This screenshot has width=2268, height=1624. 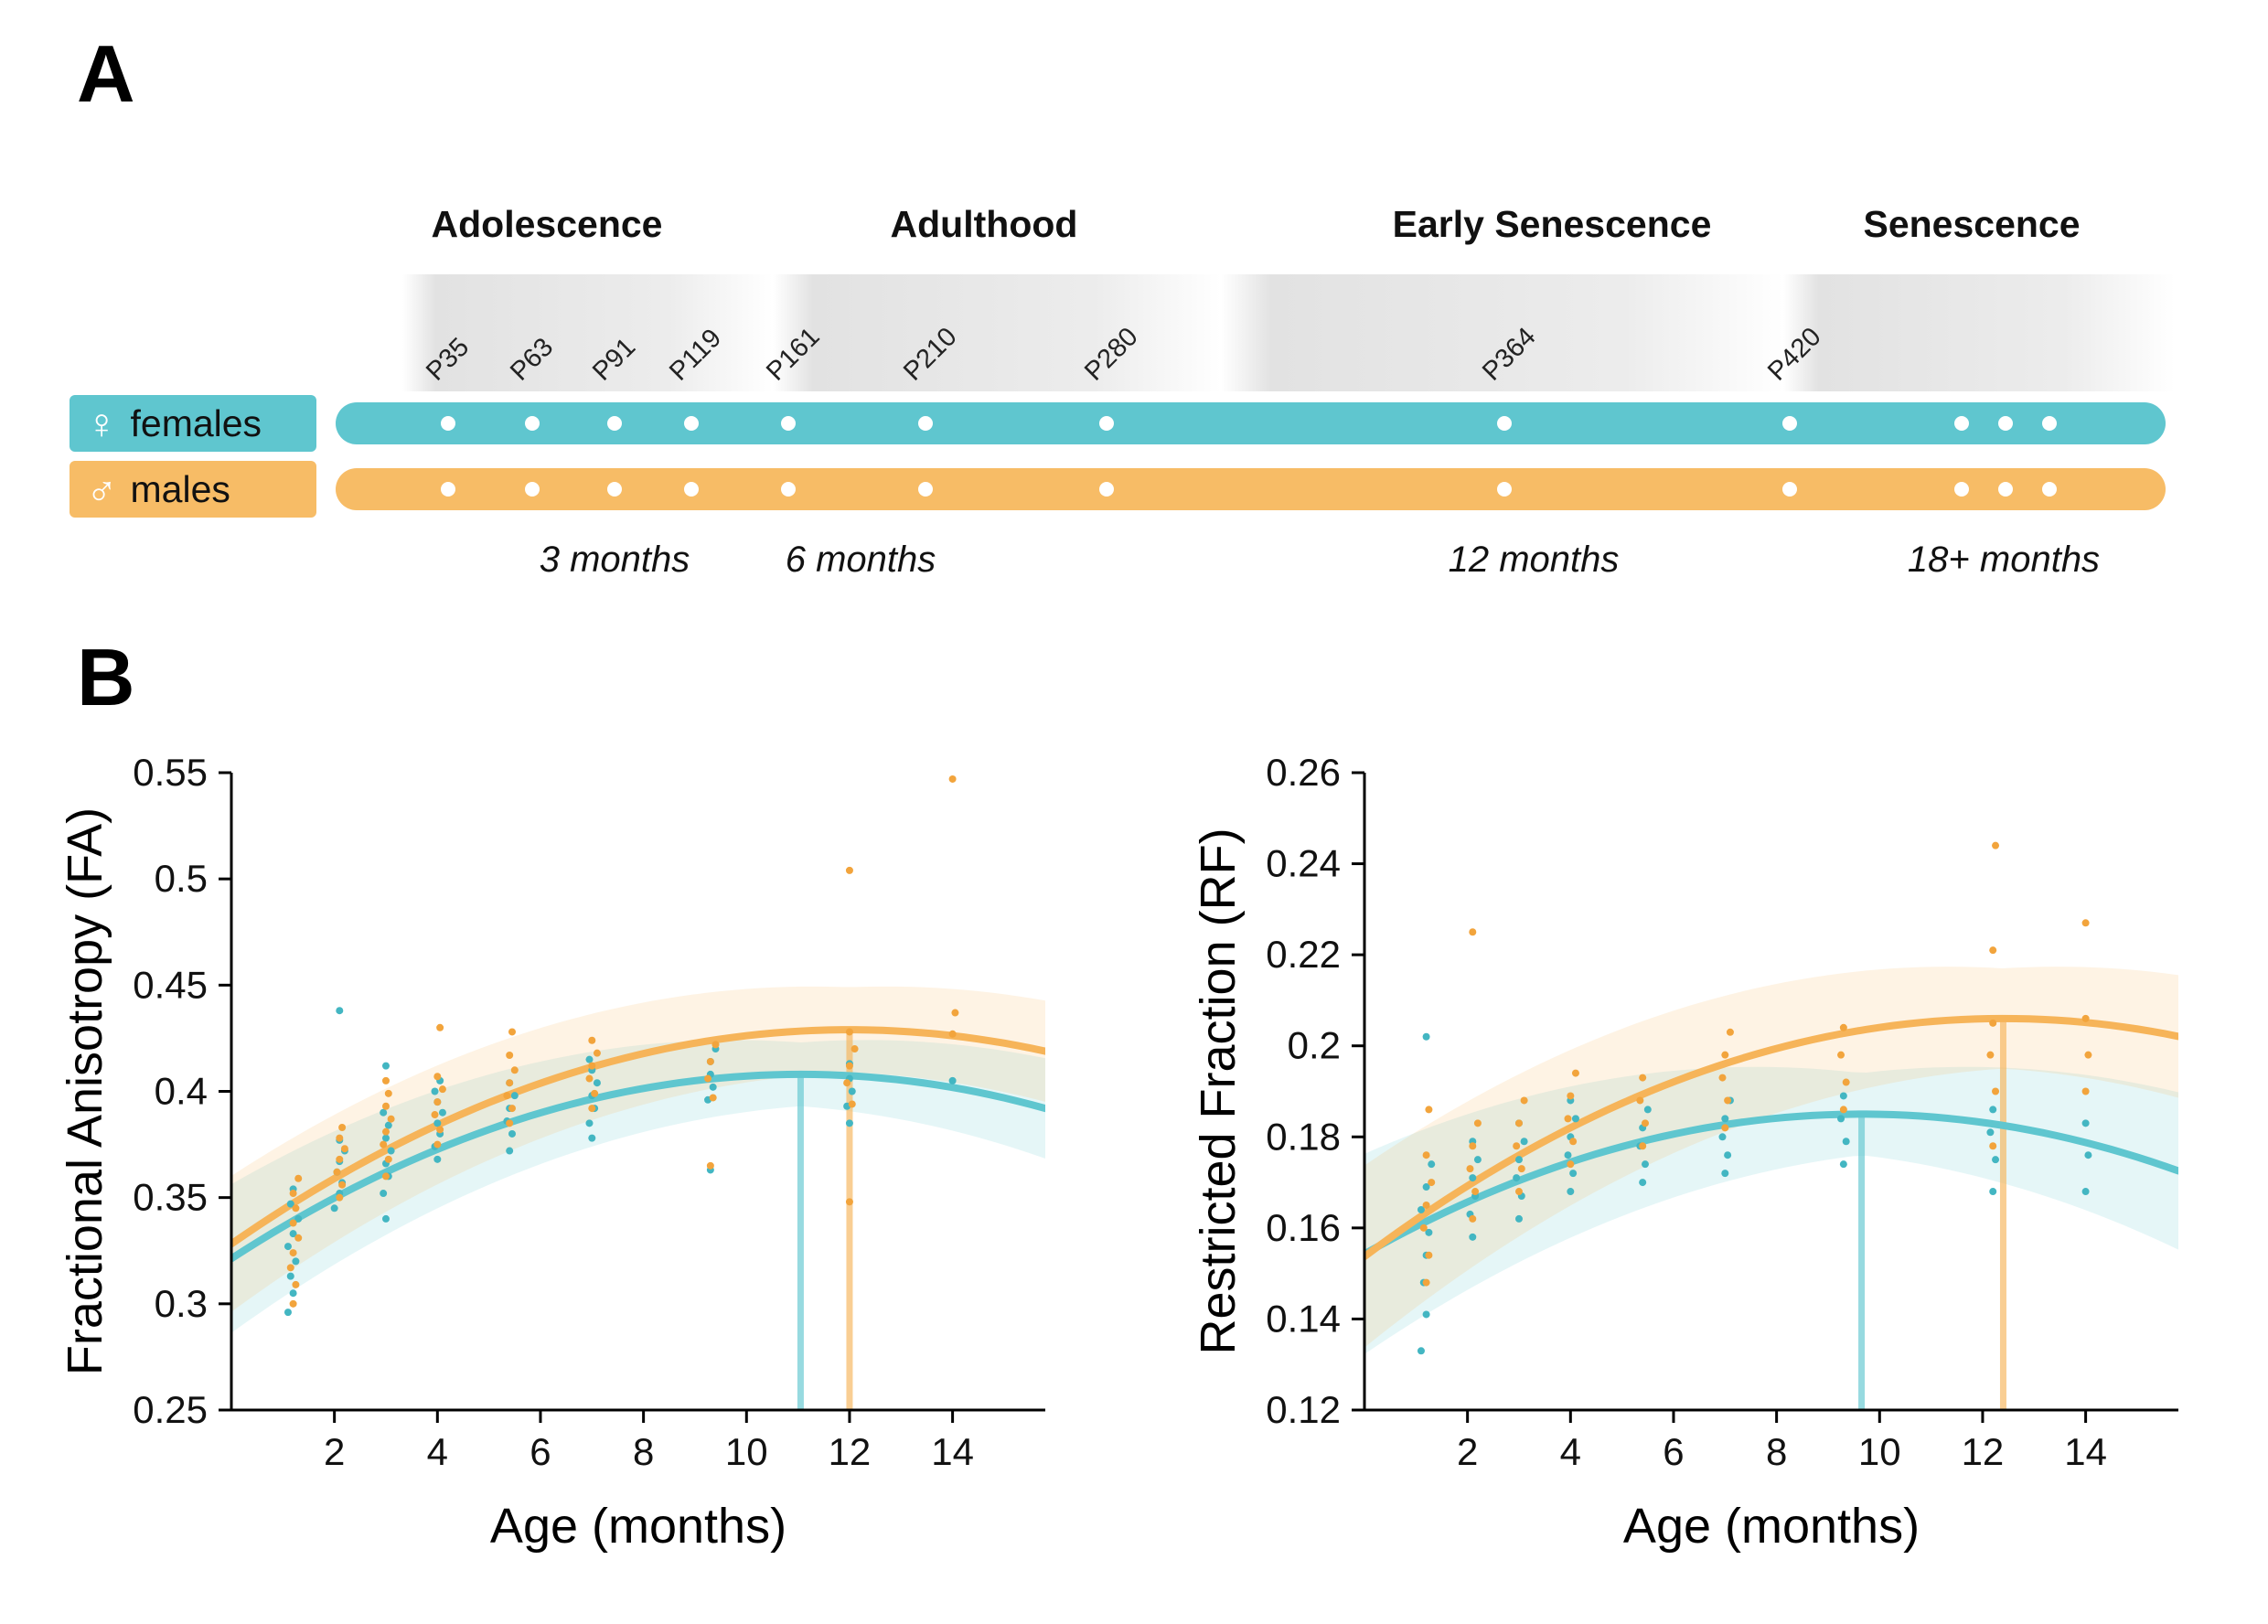 What do you see at coordinates (643, 1451) in the screenshot?
I see `x-tick-label: 8` at bounding box center [643, 1451].